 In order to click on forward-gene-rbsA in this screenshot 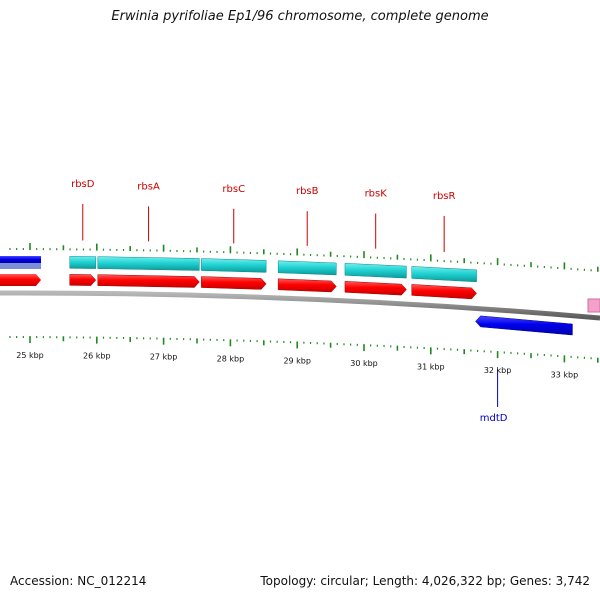, I will do `click(148, 281)`.